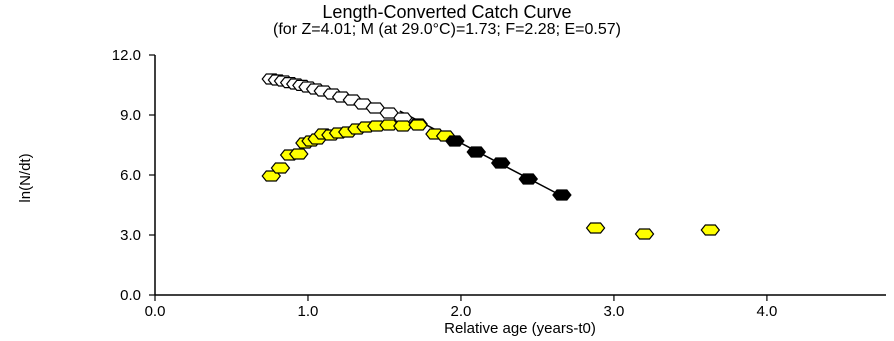 The image size is (894, 341). What do you see at coordinates (126, 55) in the screenshot?
I see `y-tick-label: 12.0` at bounding box center [126, 55].